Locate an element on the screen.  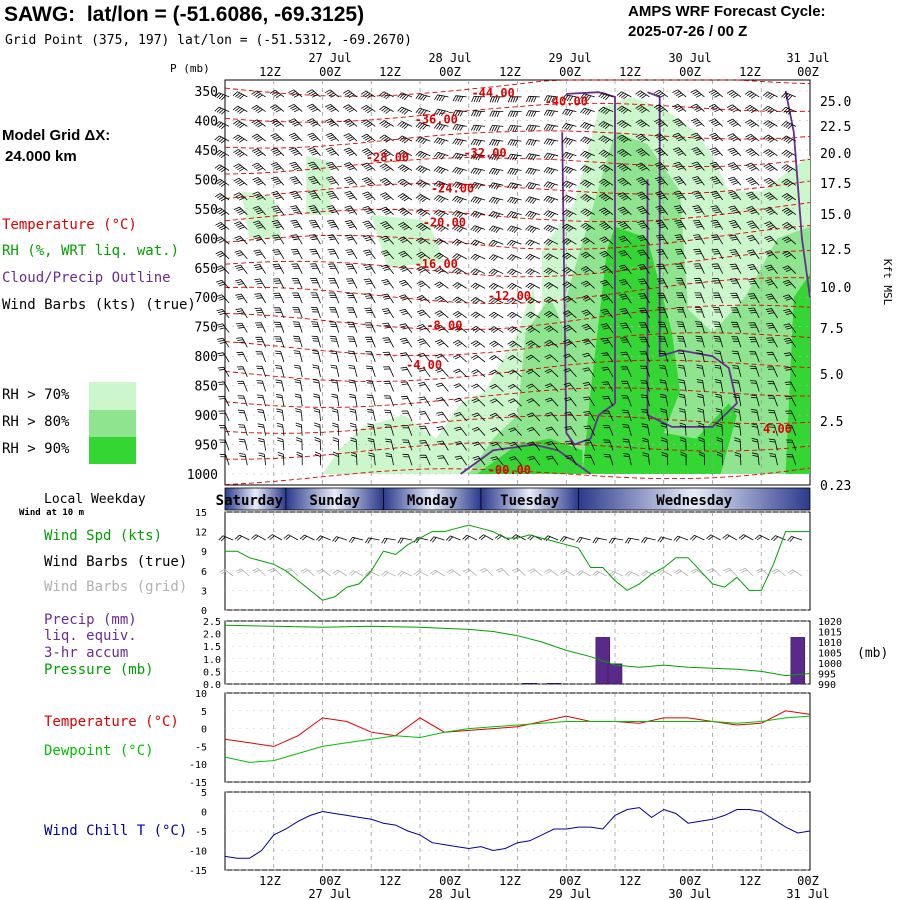
panel-tick-label: 1.5 is located at coordinates (212, 647).